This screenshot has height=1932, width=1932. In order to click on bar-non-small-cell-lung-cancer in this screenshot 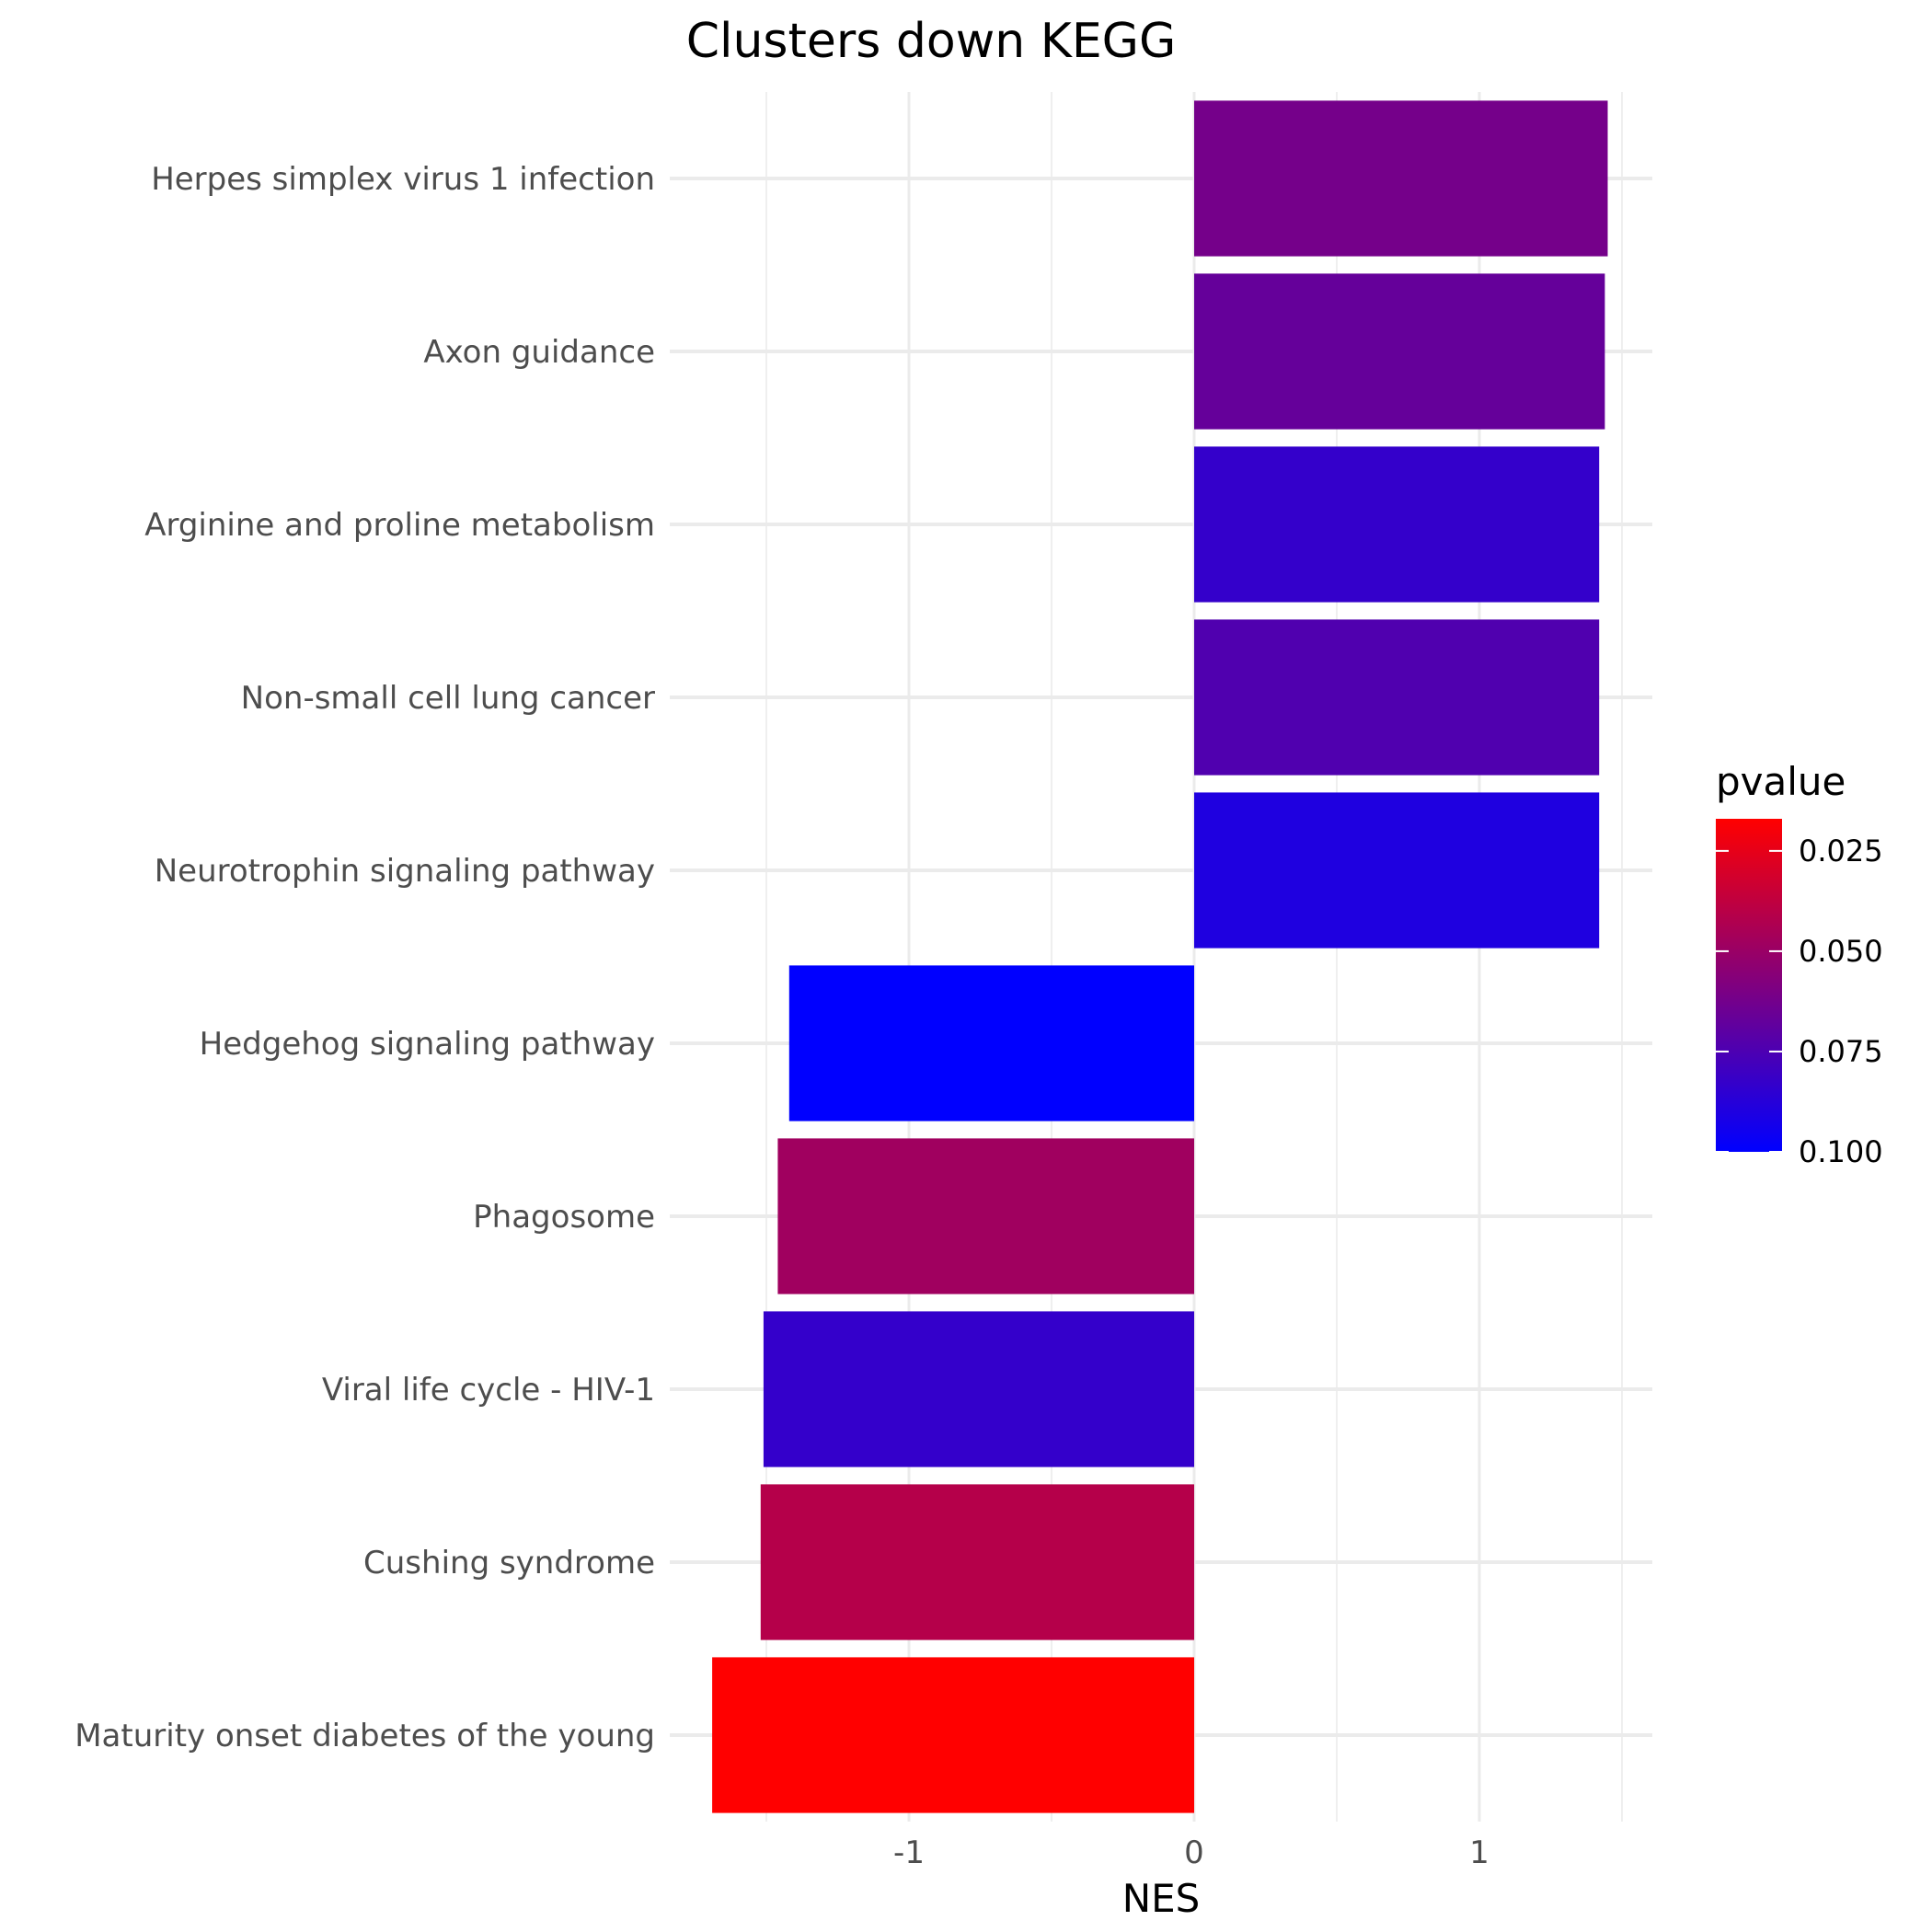, I will do `click(1397, 697)`.